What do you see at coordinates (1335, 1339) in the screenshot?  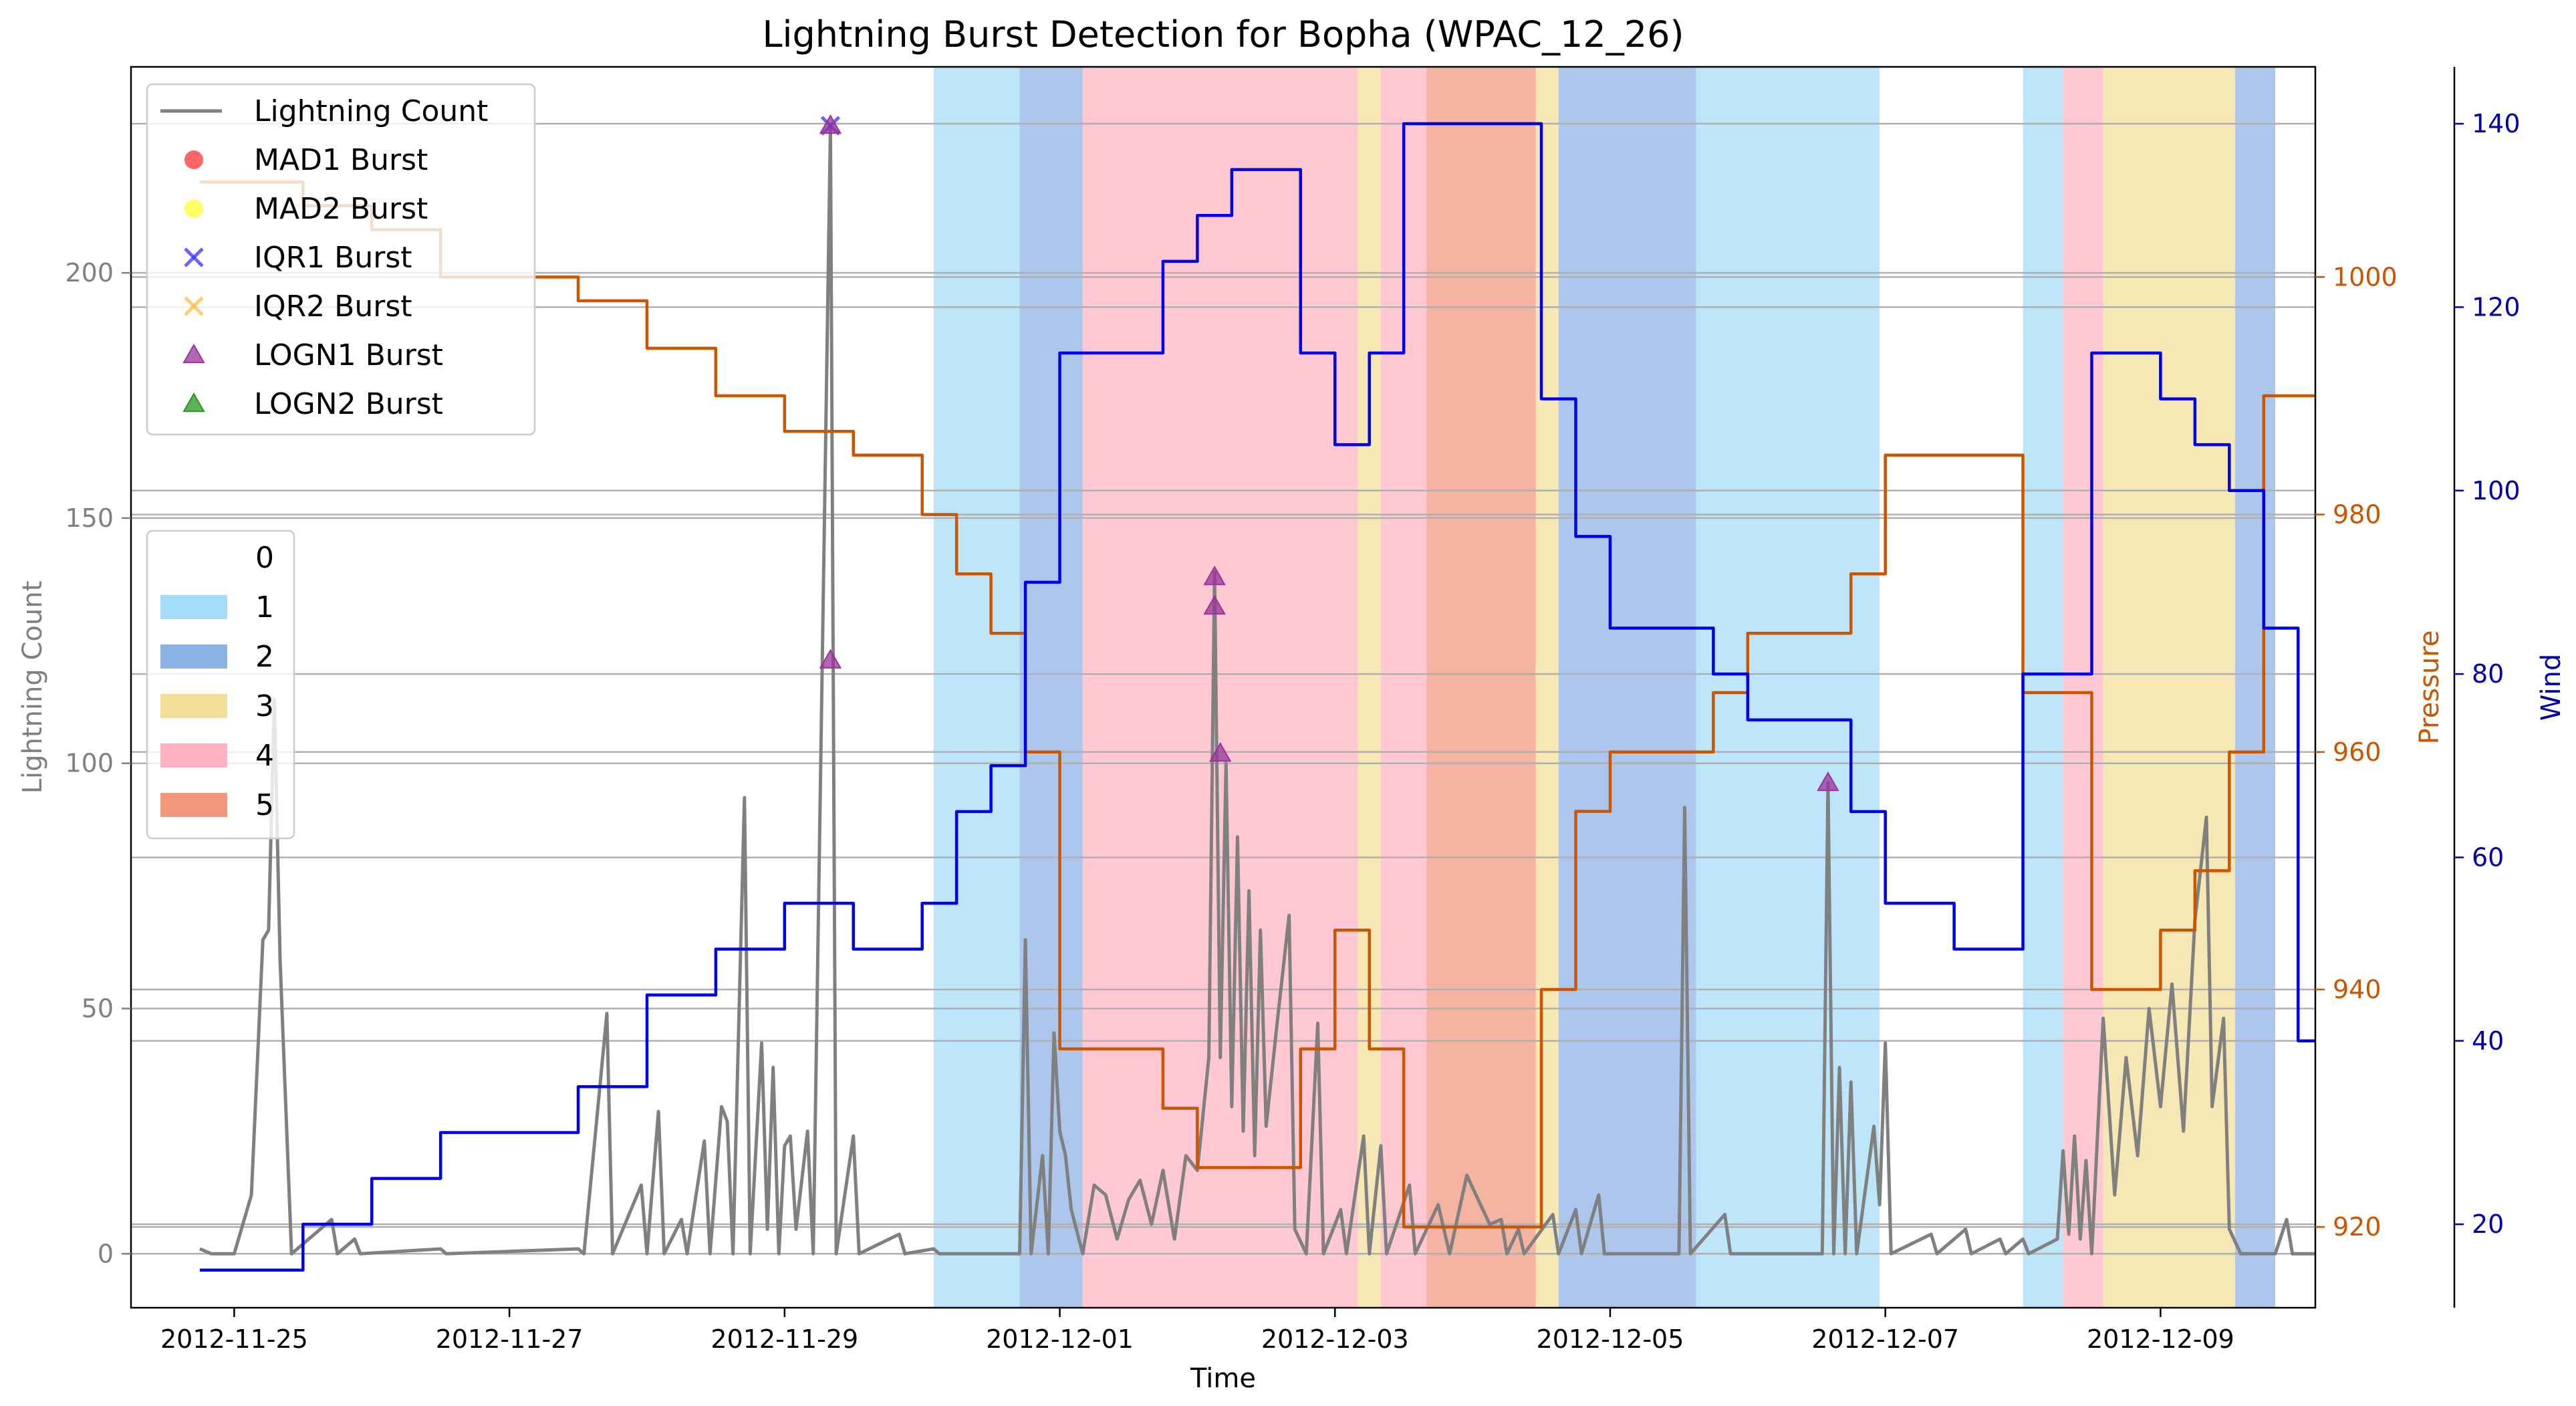 I see `x-tick-label-4: 2012-12-03` at bounding box center [1335, 1339].